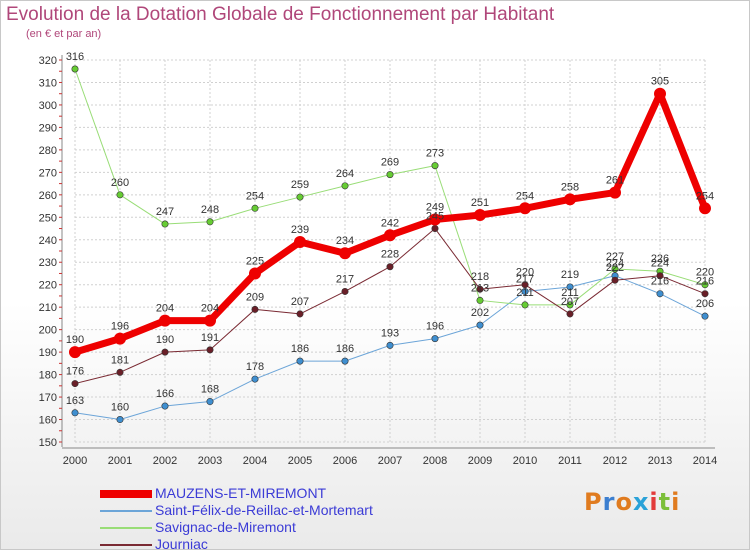  I want to click on y-tick-label: 310, so click(48, 83).